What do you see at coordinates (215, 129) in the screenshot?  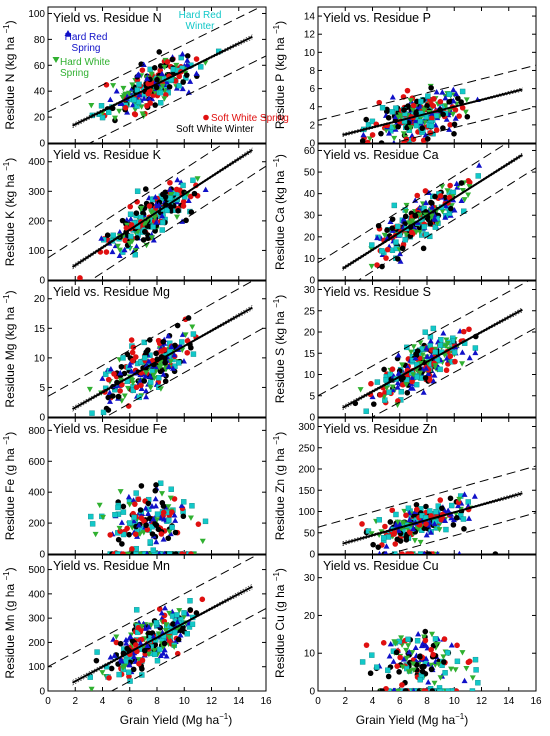 I see `legend-soft-white-winter: Soft White Winter` at bounding box center [215, 129].